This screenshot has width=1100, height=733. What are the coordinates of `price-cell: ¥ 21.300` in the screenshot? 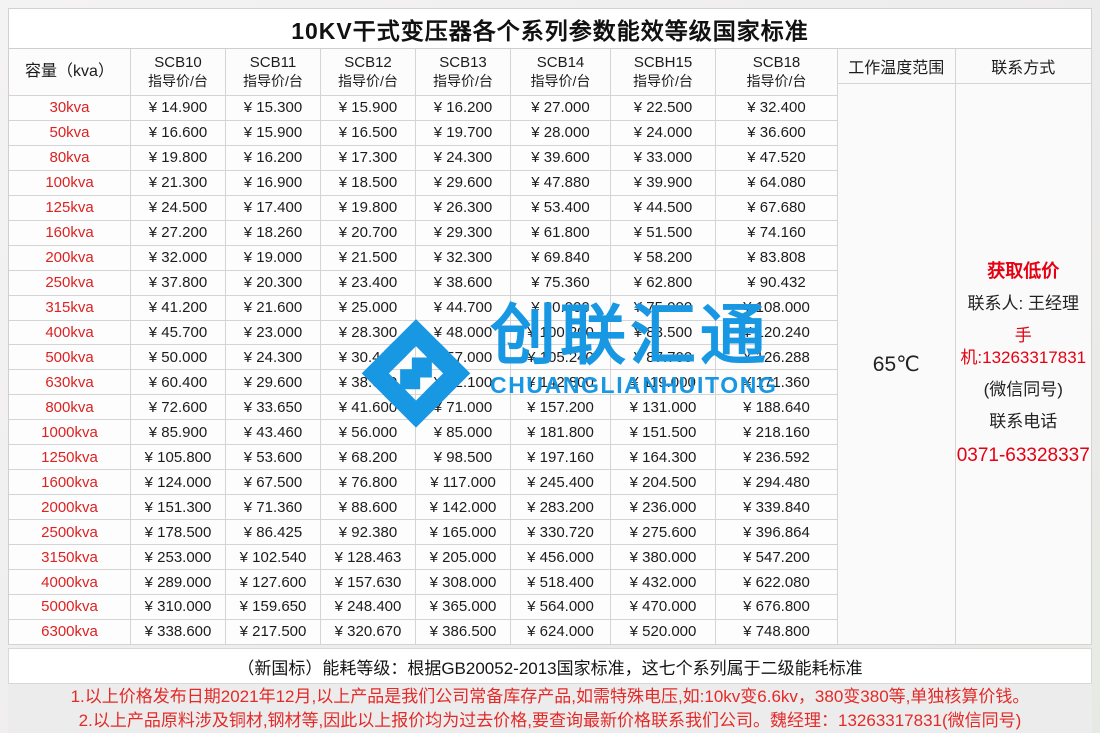 It's located at (178, 183).